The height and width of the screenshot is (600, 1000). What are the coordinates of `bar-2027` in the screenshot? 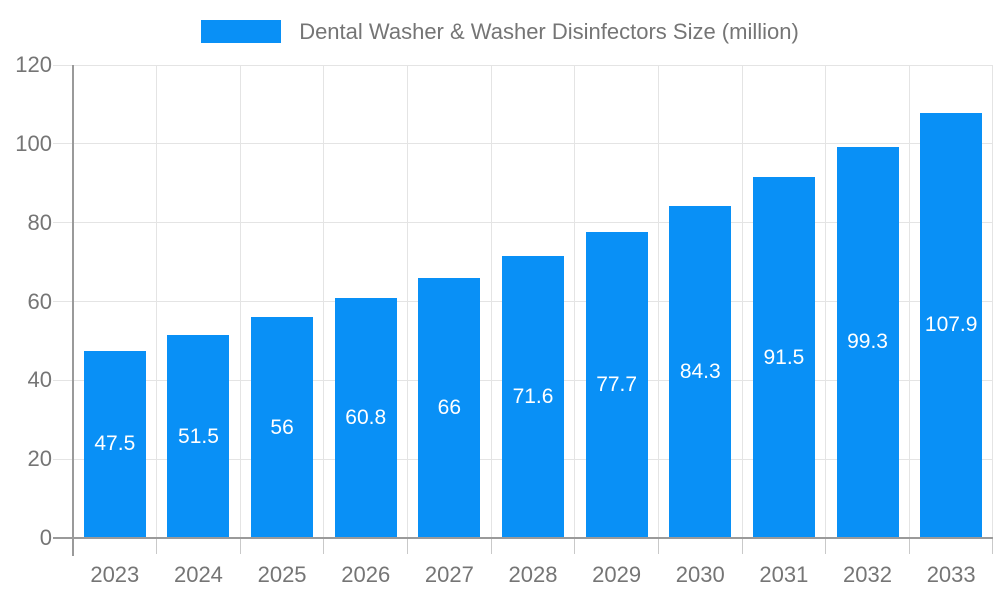 It's located at (449, 407).